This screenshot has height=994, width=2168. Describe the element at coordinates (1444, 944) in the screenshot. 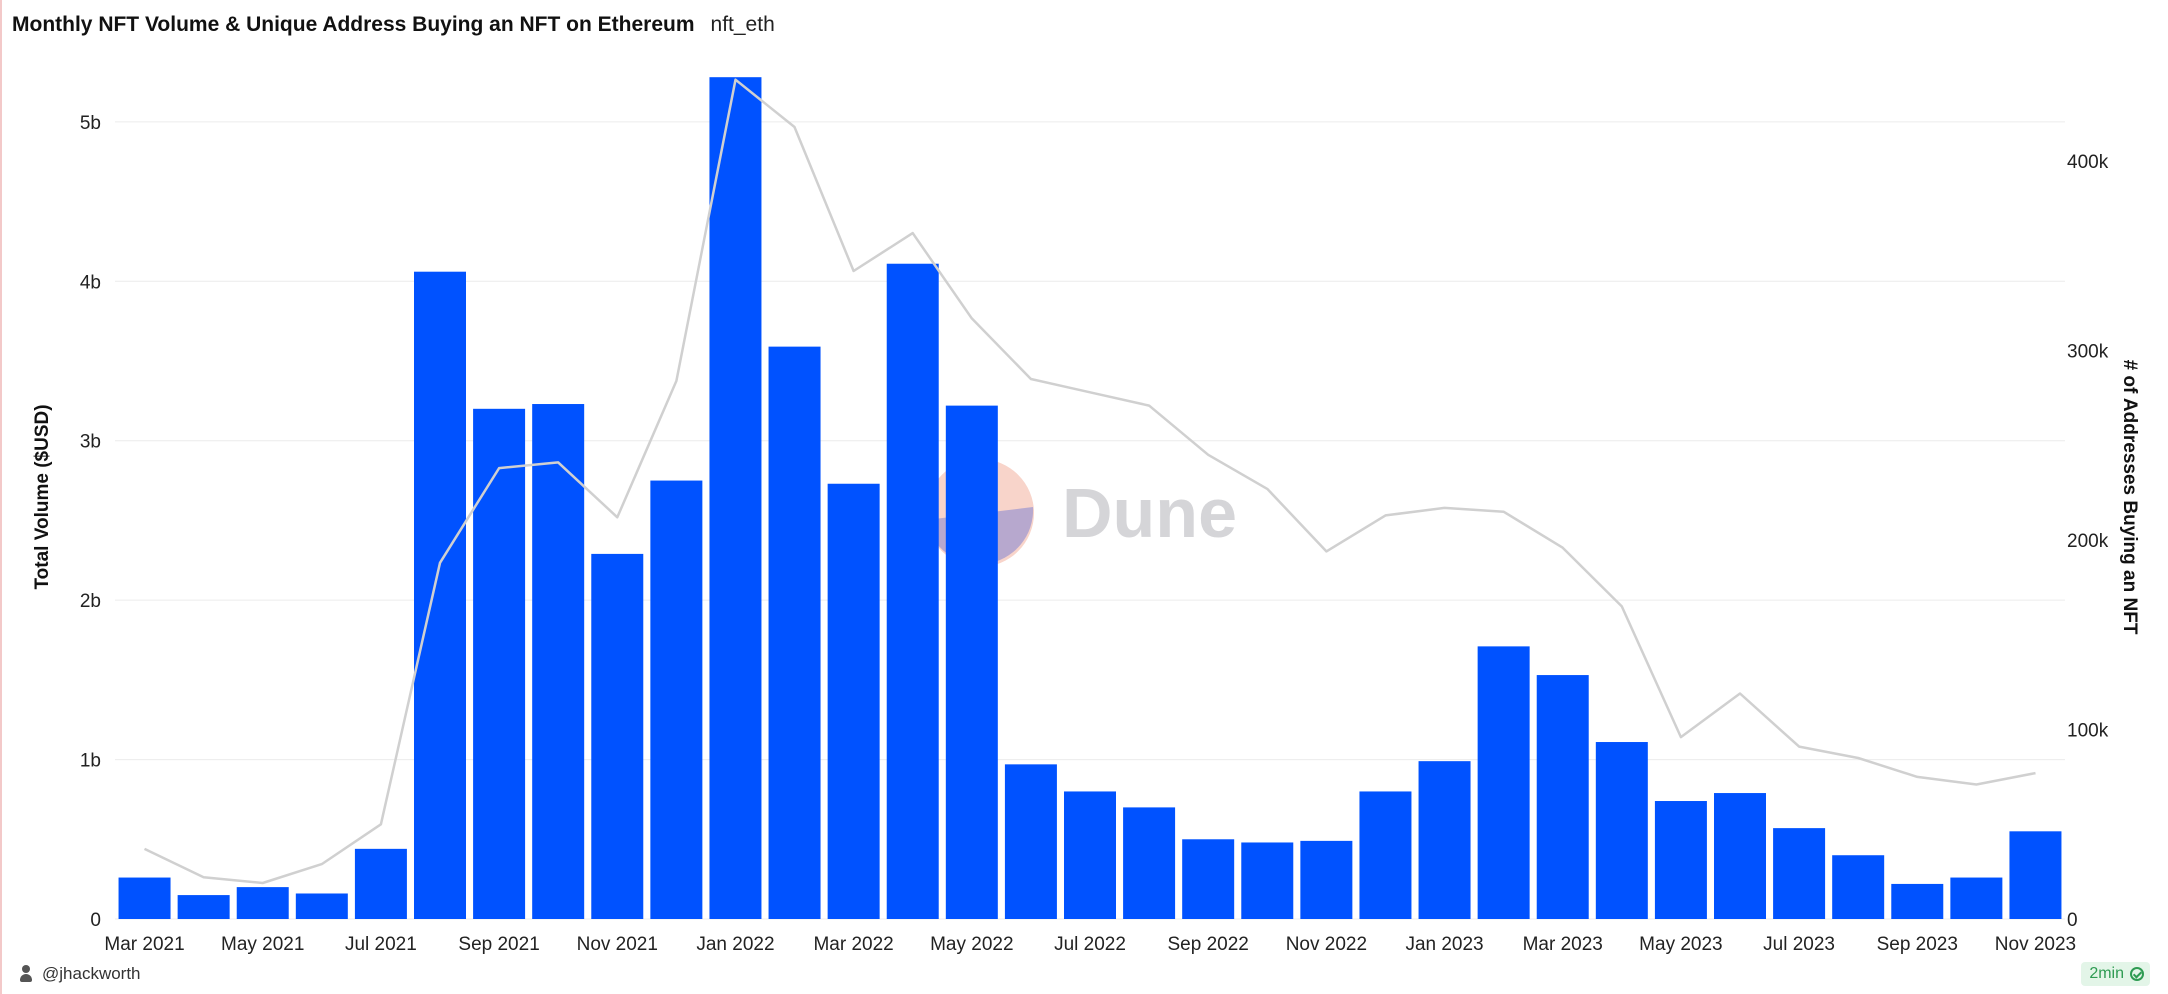

I see `x-tick-label: Jan 2023` at that location.